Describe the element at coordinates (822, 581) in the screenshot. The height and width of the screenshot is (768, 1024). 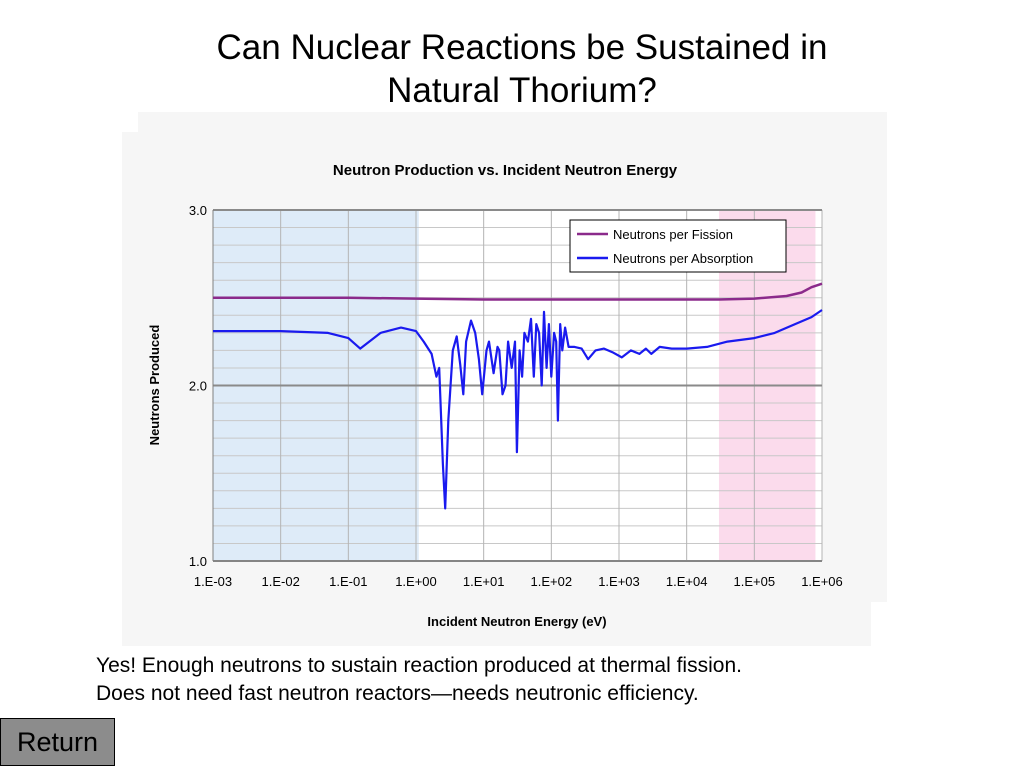
I see `x-tick-label: 1.E+06` at that location.